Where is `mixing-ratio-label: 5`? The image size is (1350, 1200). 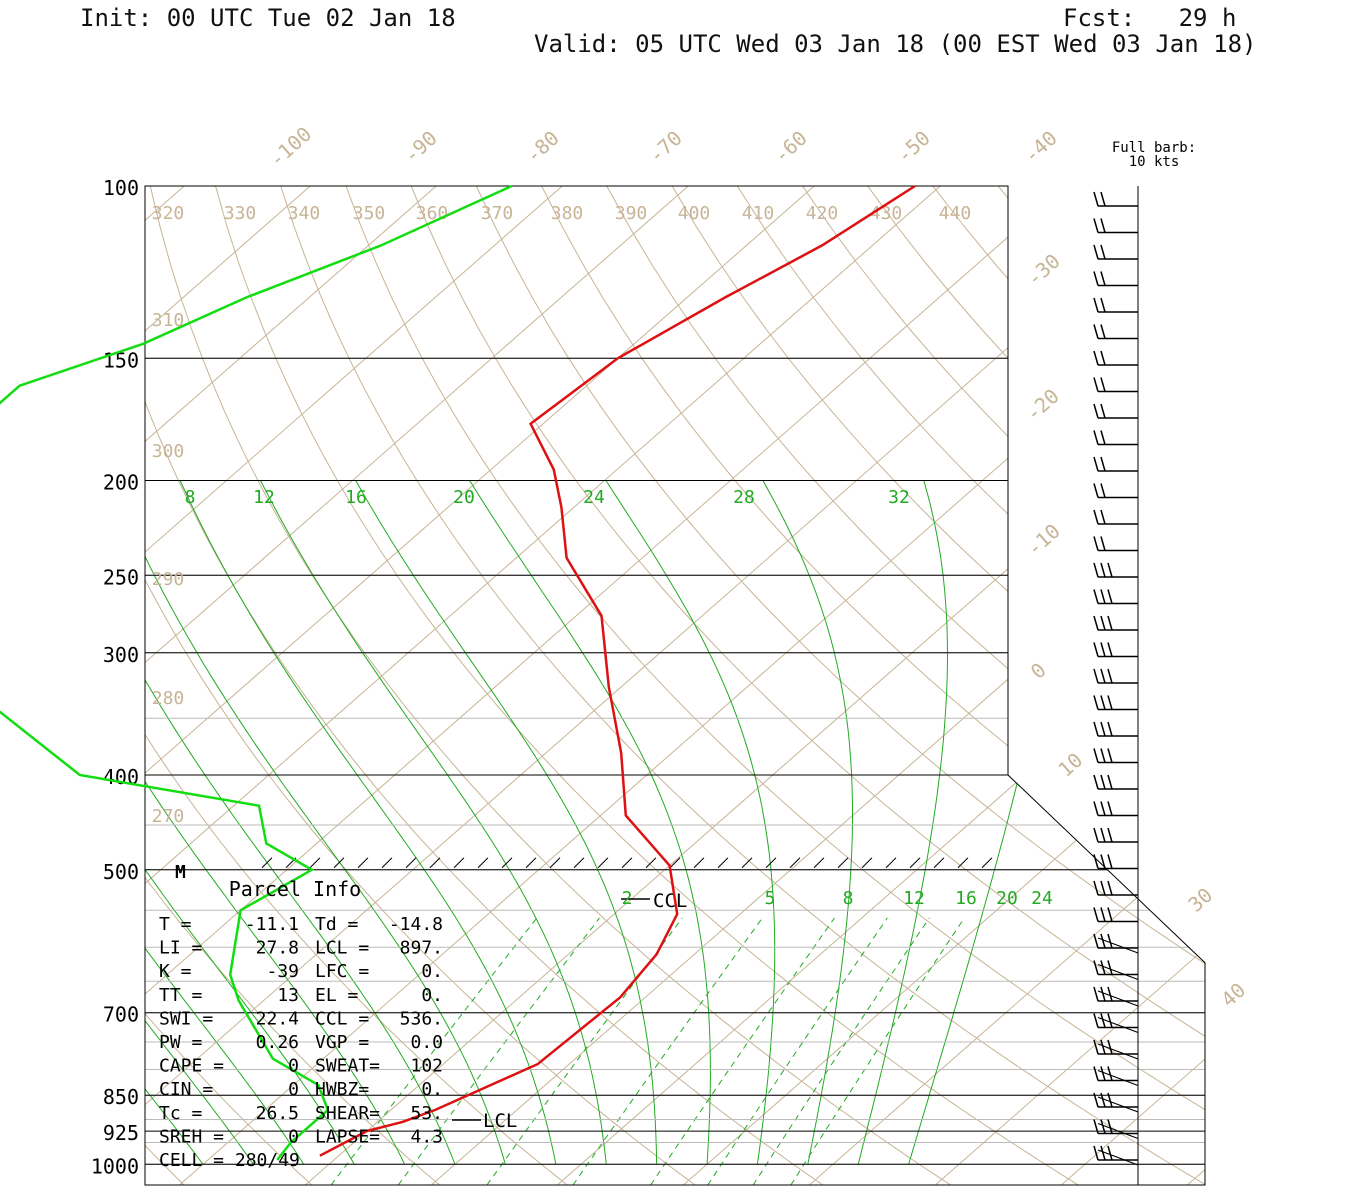 mixing-ratio-label: 5 is located at coordinates (770, 898).